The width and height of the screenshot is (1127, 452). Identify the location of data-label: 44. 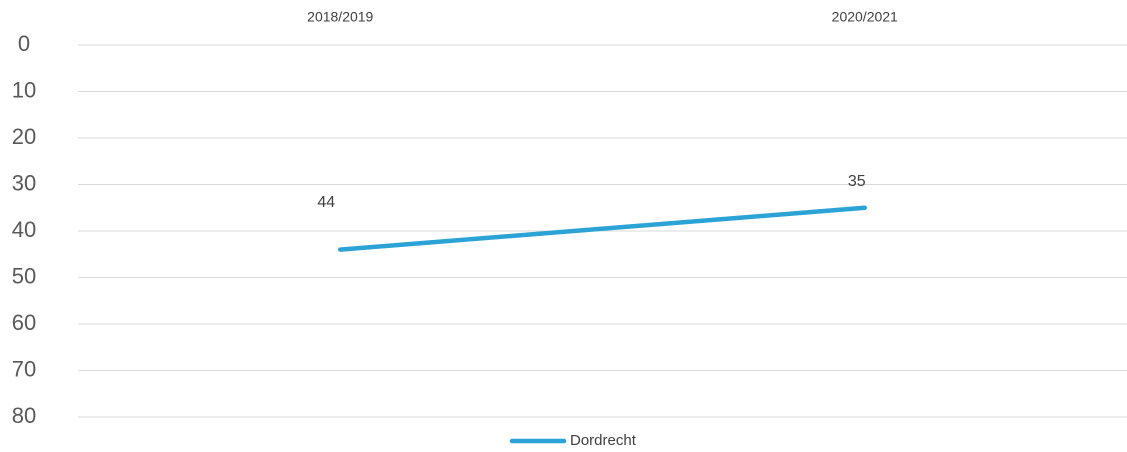
(326, 202).